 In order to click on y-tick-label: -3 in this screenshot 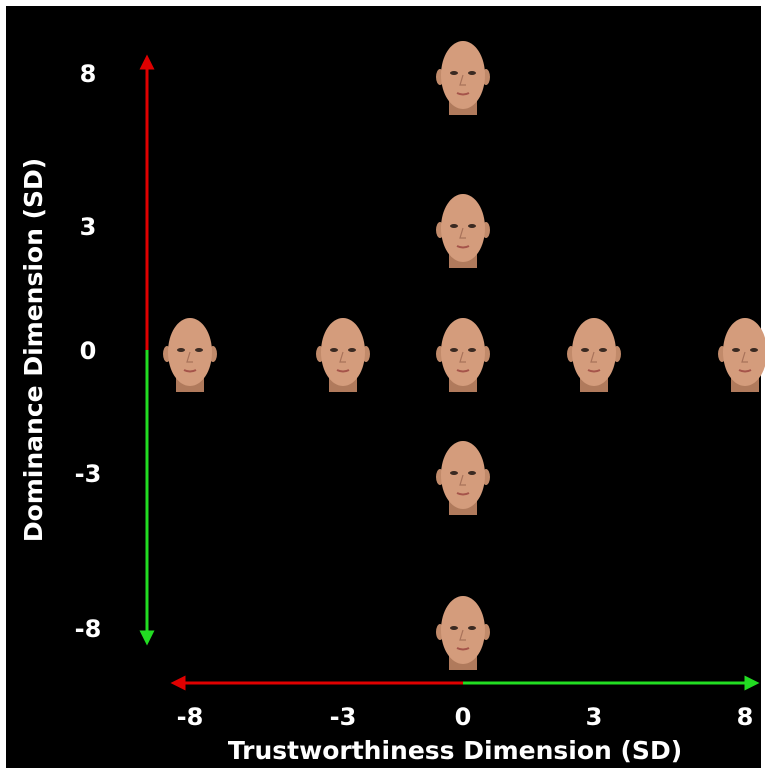, I will do `click(88, 474)`.